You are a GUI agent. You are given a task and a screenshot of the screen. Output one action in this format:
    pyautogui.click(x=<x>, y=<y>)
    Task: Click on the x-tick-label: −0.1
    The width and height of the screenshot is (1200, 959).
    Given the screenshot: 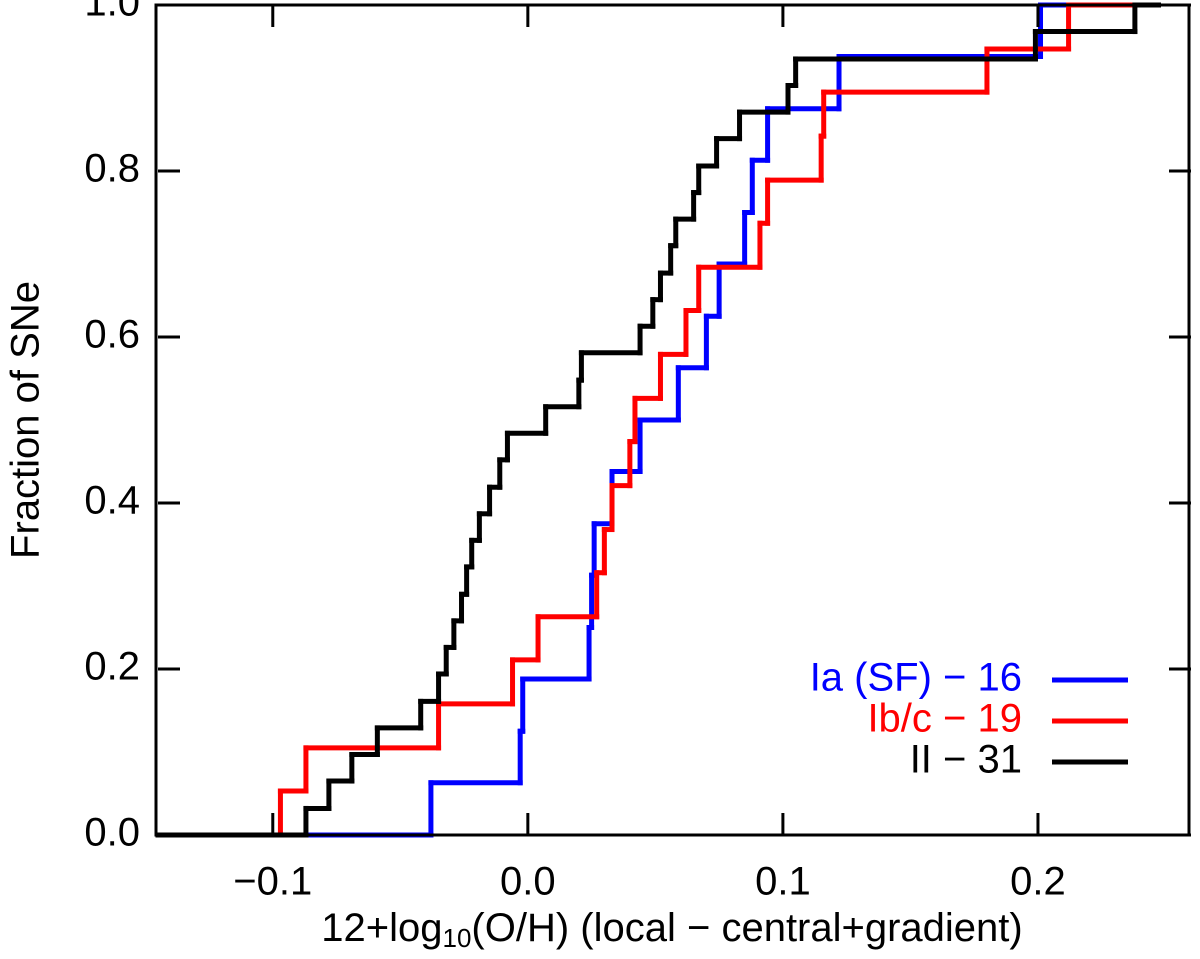 What is the action you would take?
    pyautogui.click(x=272, y=882)
    